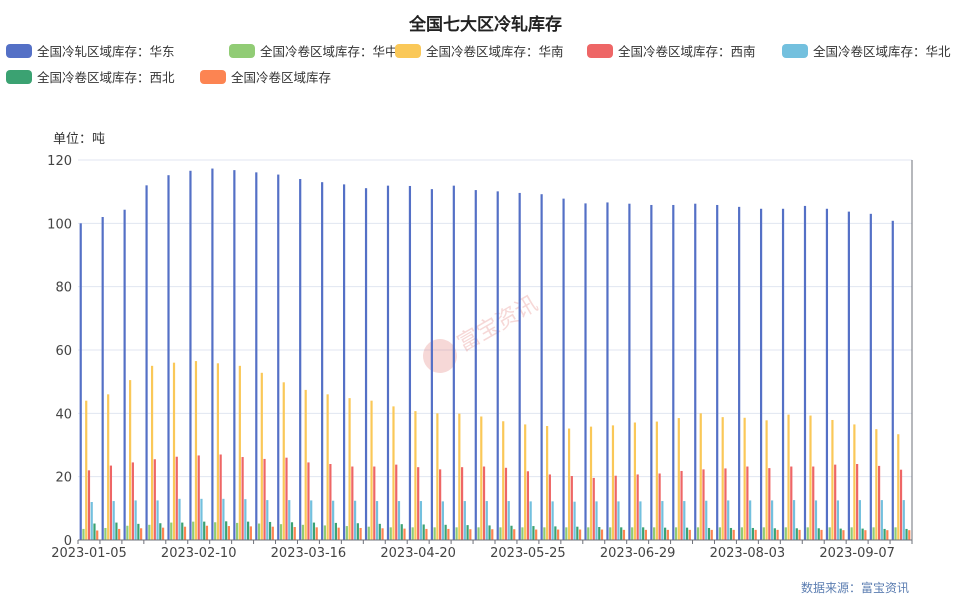 This screenshot has height=600, width=971. I want to click on legend-item: 全国冷卷区域库存：华南, so click(479, 50).